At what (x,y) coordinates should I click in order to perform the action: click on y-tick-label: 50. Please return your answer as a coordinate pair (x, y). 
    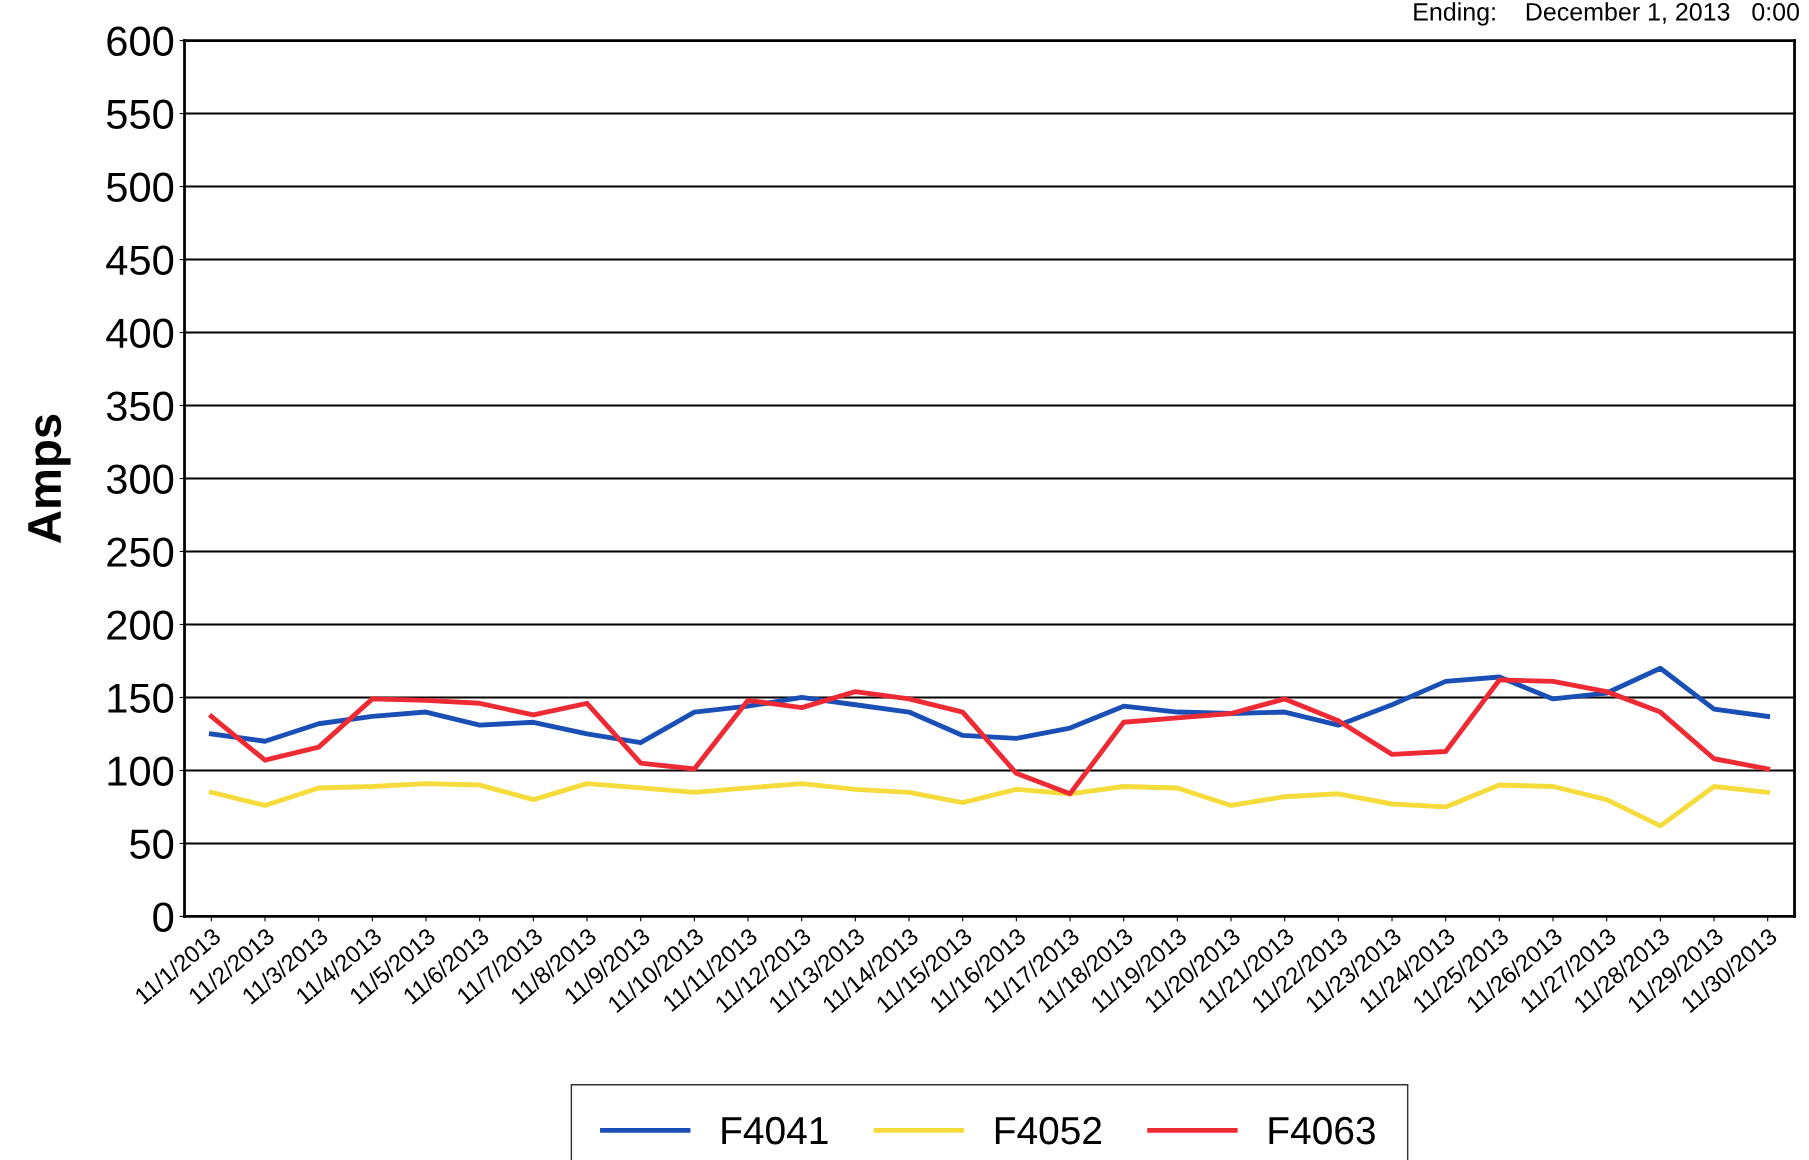
    Looking at the image, I should click on (152, 844).